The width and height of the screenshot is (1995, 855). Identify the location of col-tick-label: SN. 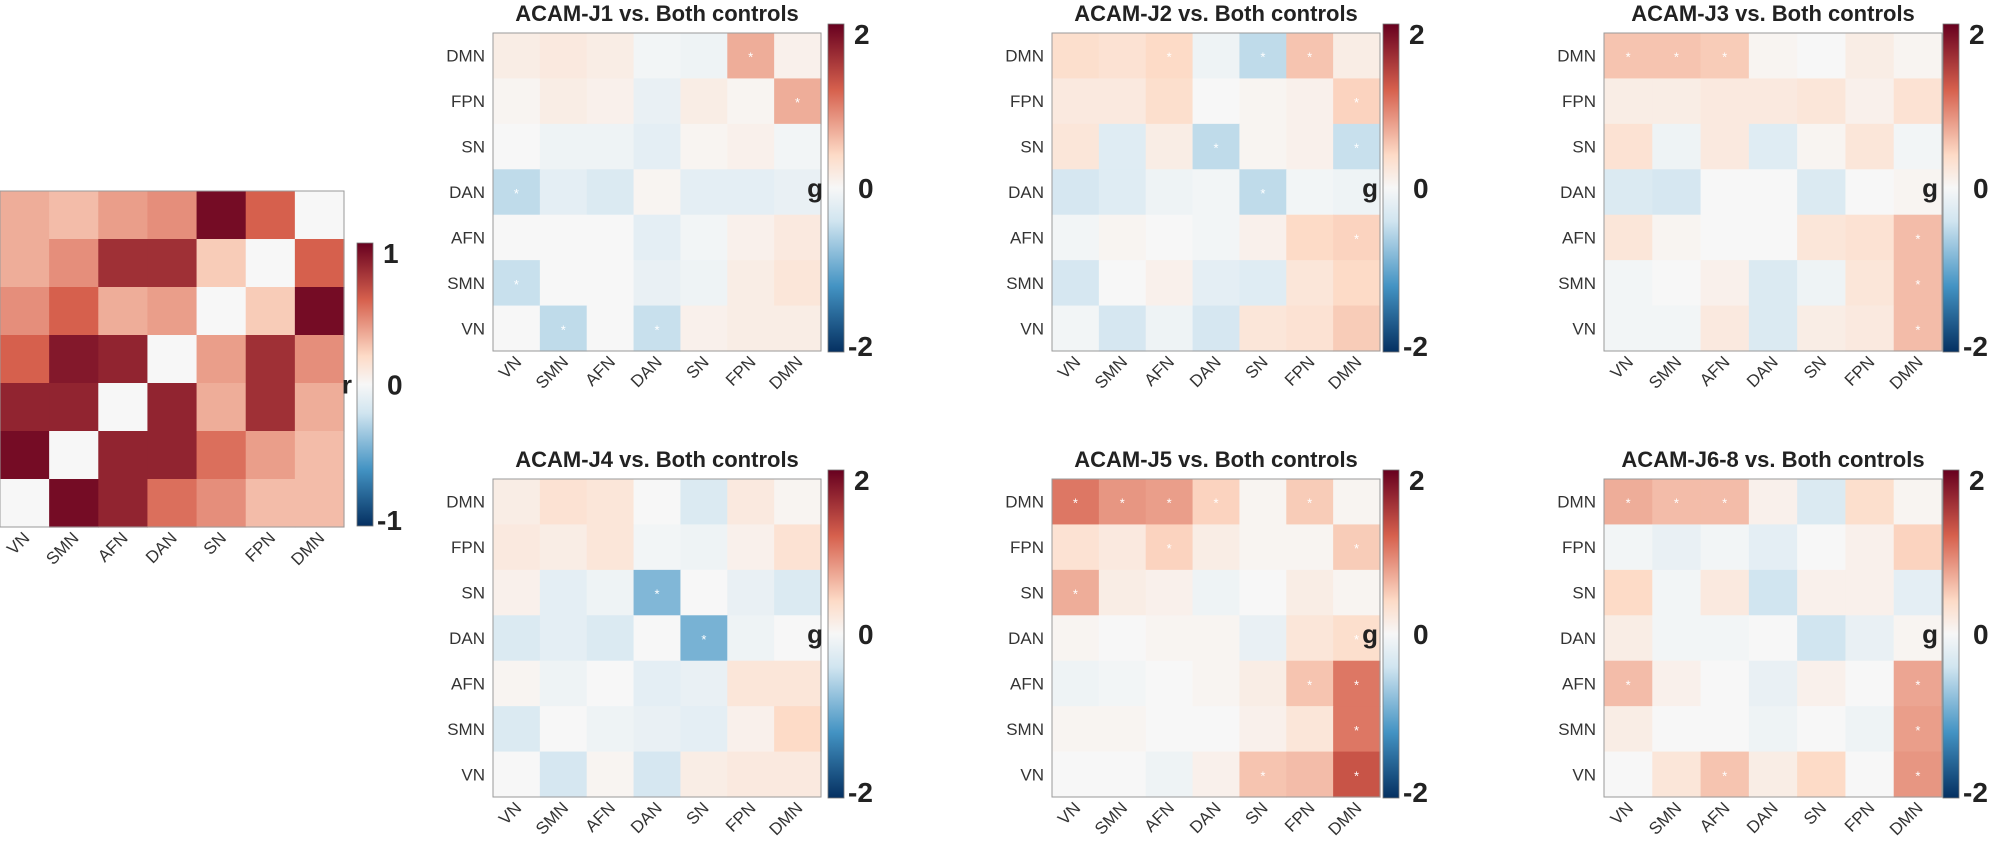
(1257, 813).